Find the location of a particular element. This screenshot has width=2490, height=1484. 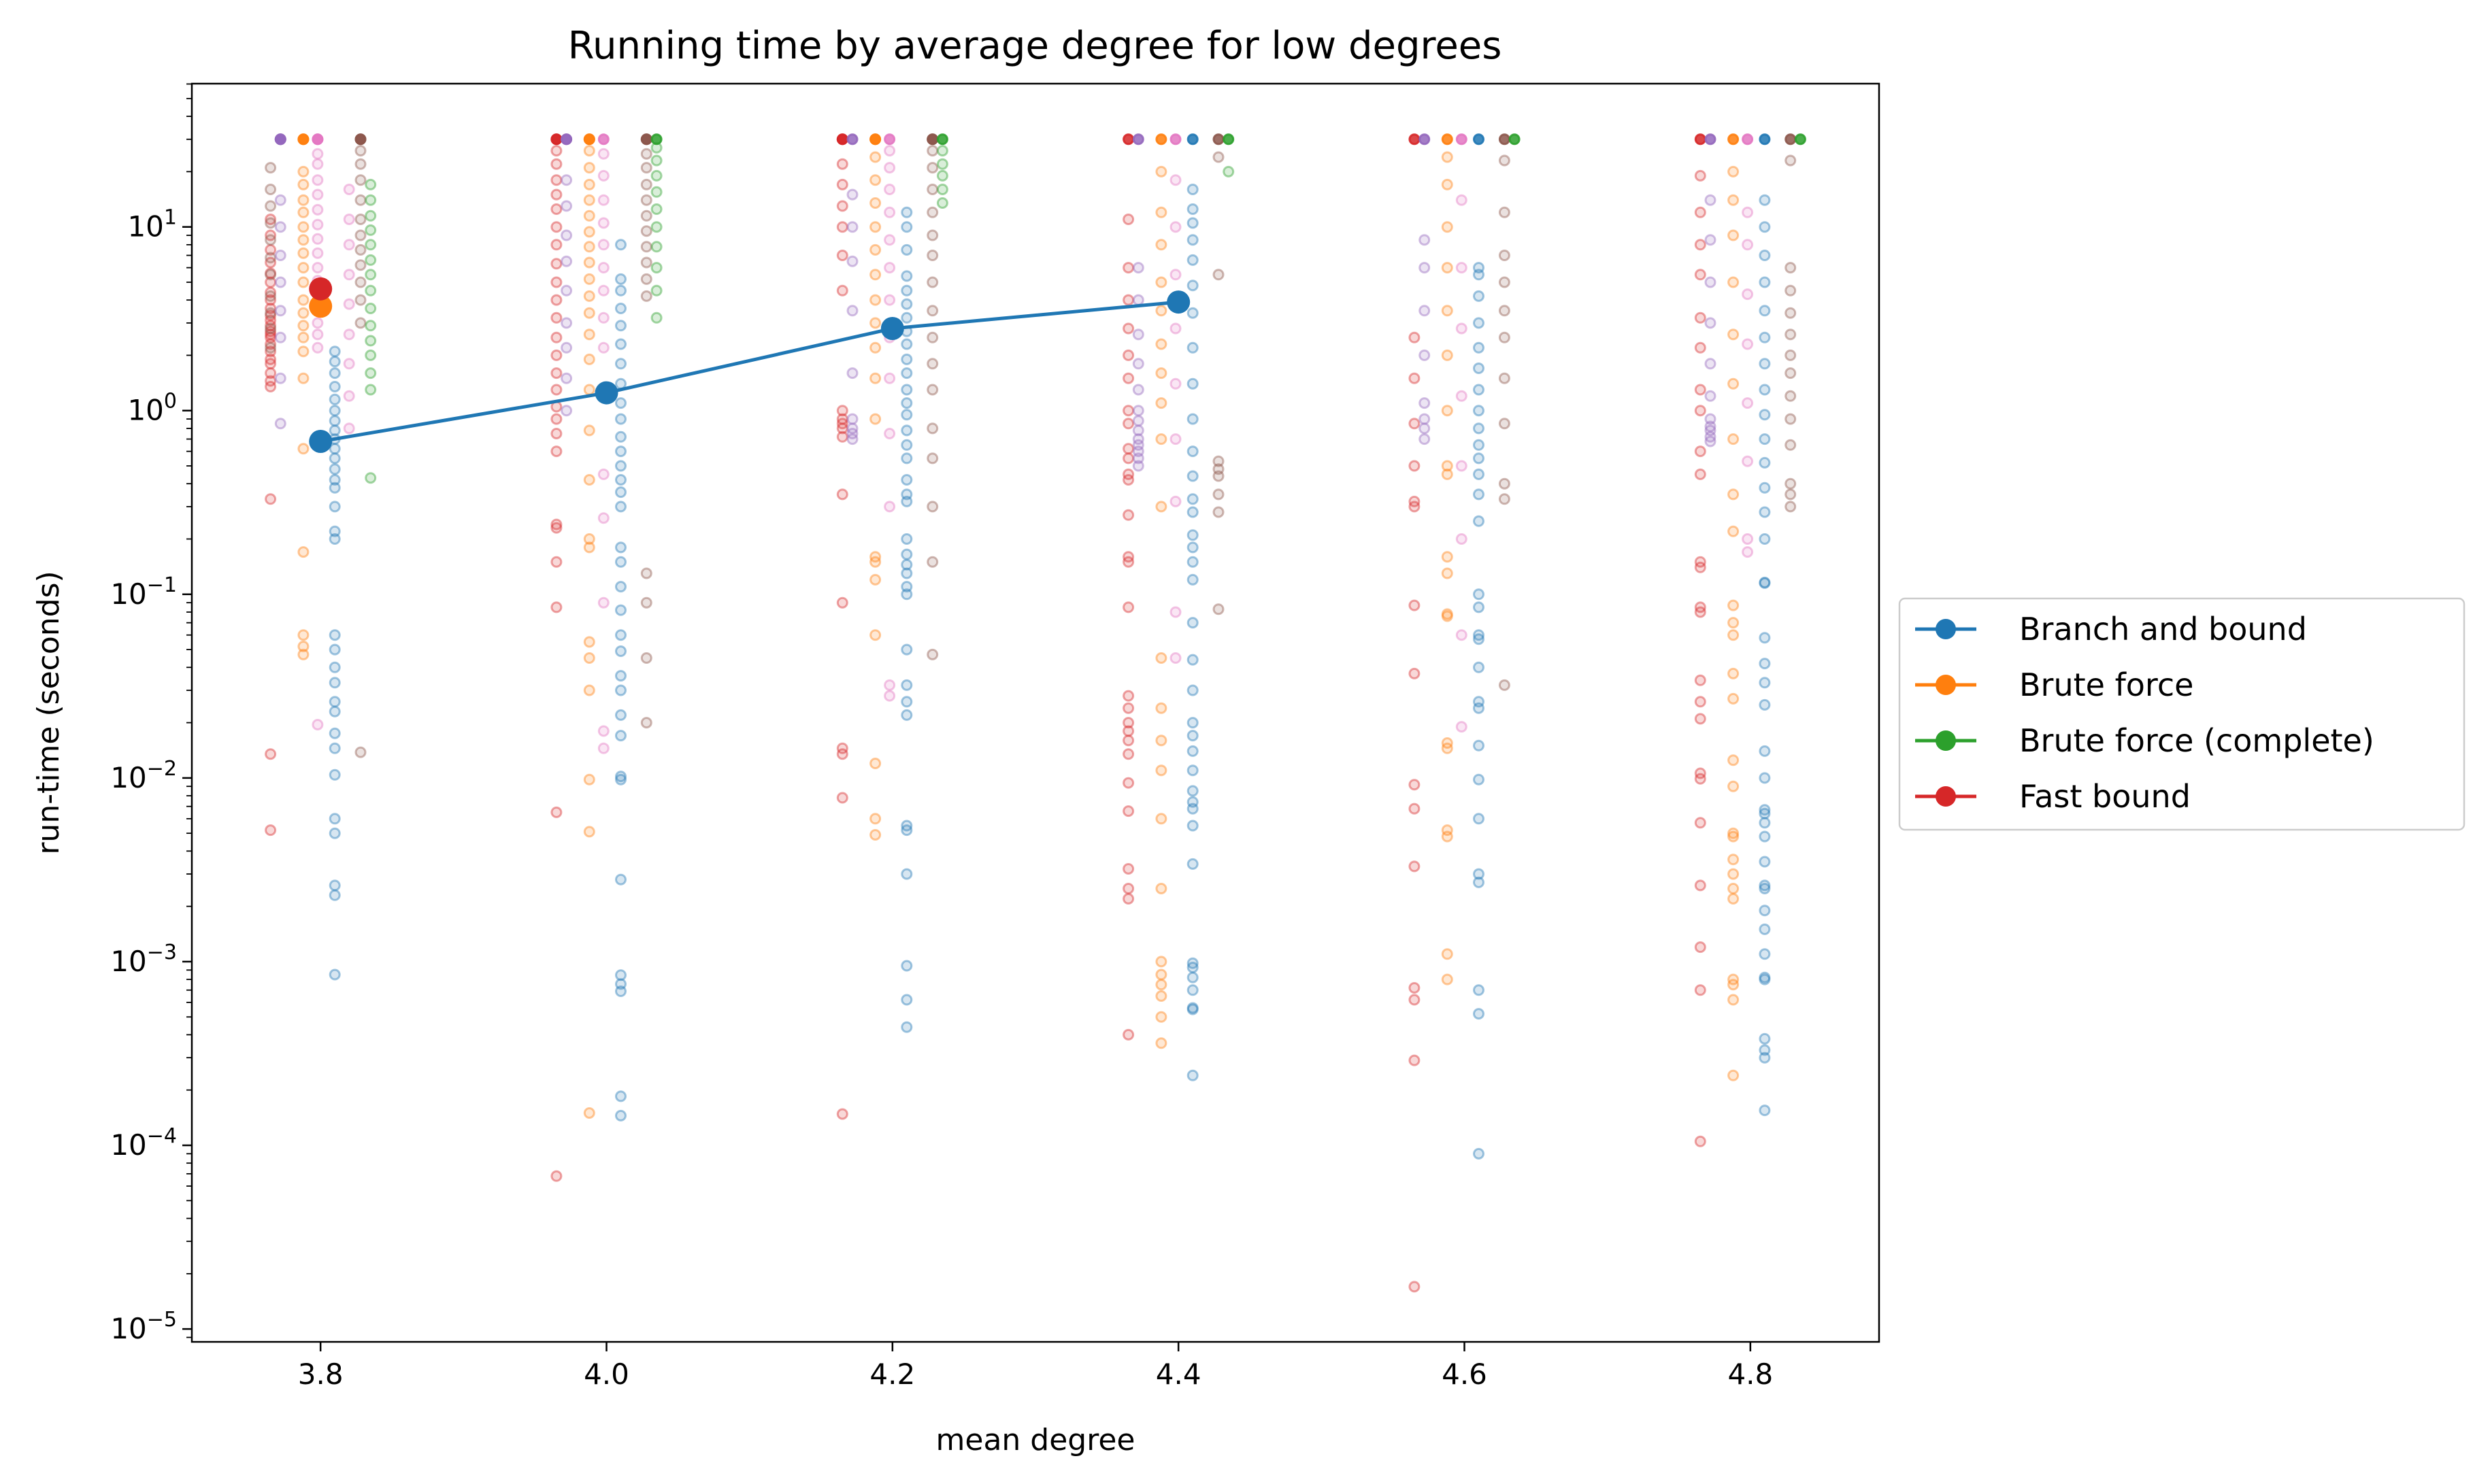

y-tick-label-5: 10−4 is located at coordinates (143, 1143).